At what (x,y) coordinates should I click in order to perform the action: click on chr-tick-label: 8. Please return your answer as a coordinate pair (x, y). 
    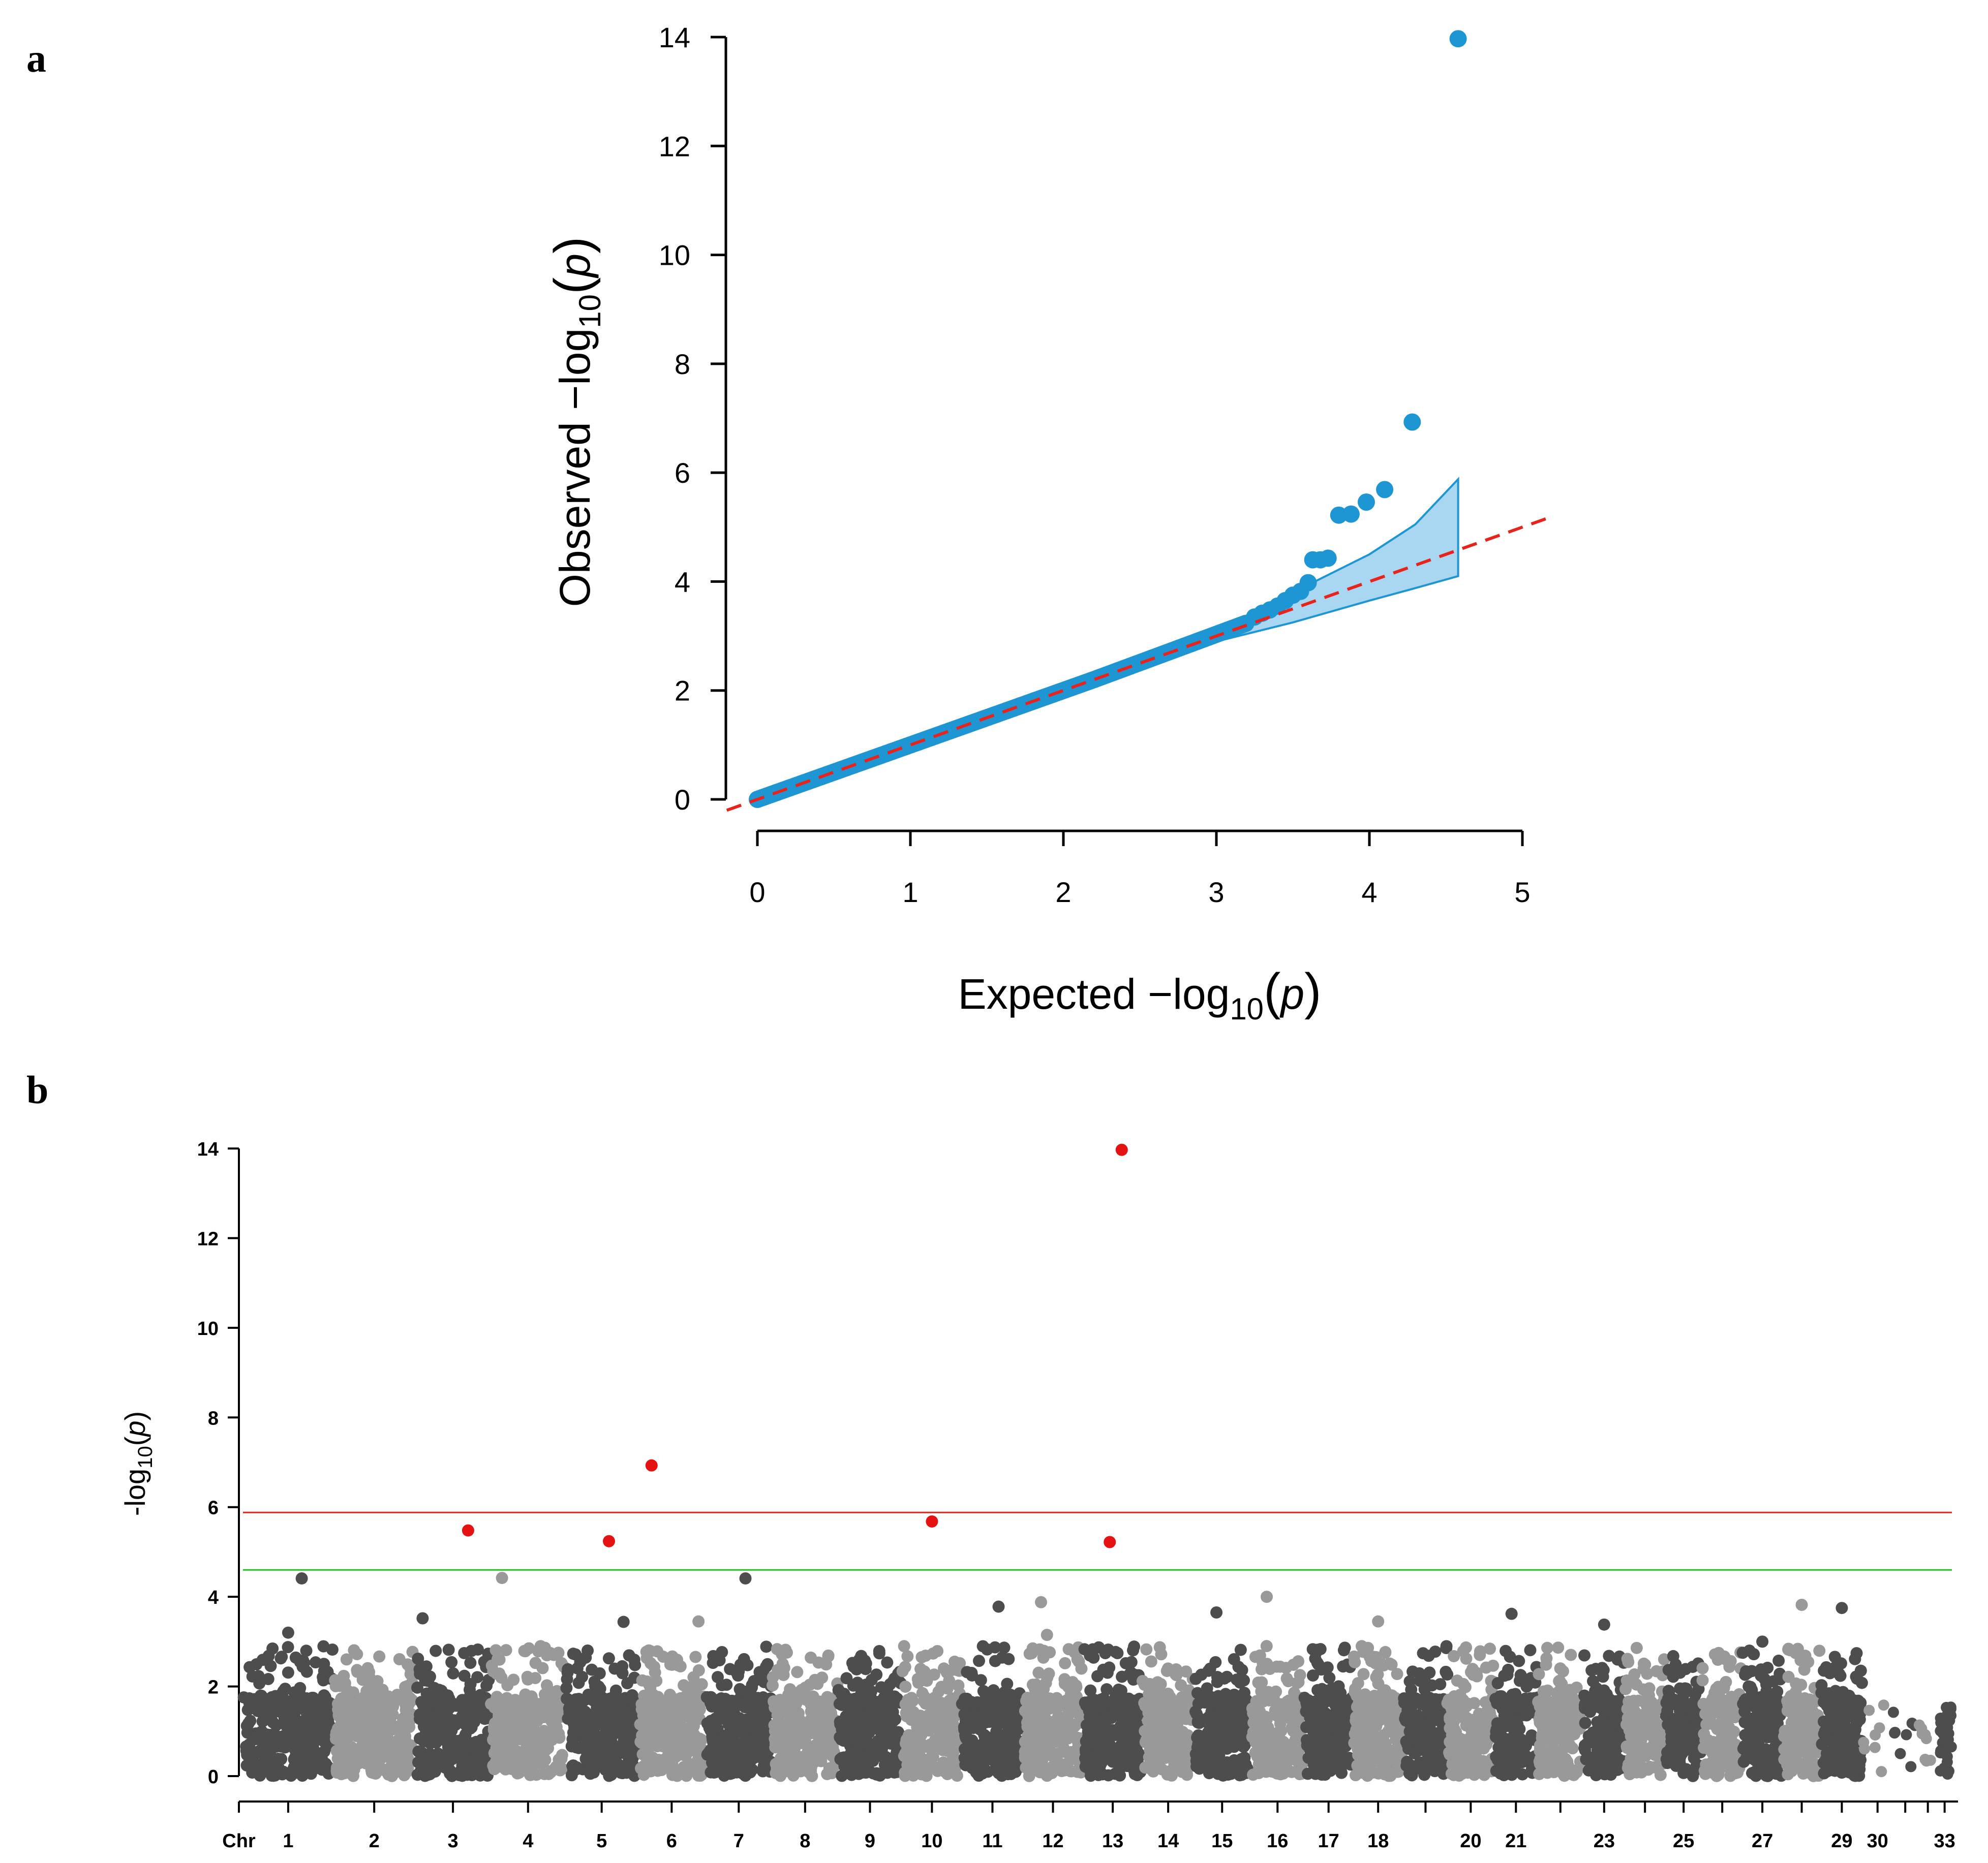
    Looking at the image, I should click on (805, 1841).